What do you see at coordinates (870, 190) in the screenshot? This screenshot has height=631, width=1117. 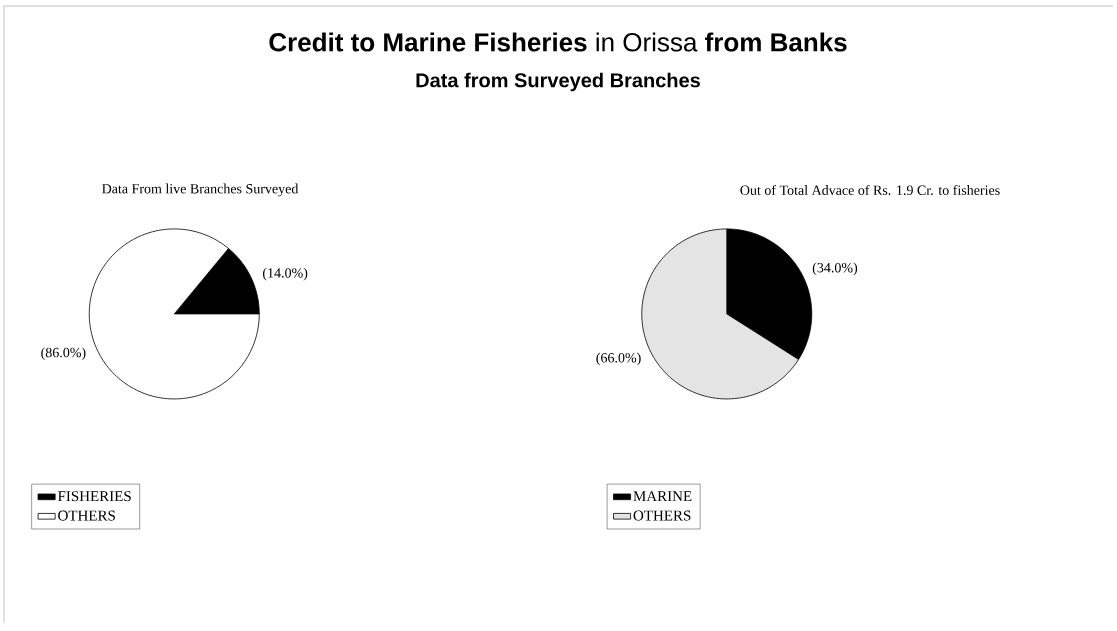 I see `chart-title: Out of Total Advace of Rs. 1.9 Cr. to fisheries` at bounding box center [870, 190].